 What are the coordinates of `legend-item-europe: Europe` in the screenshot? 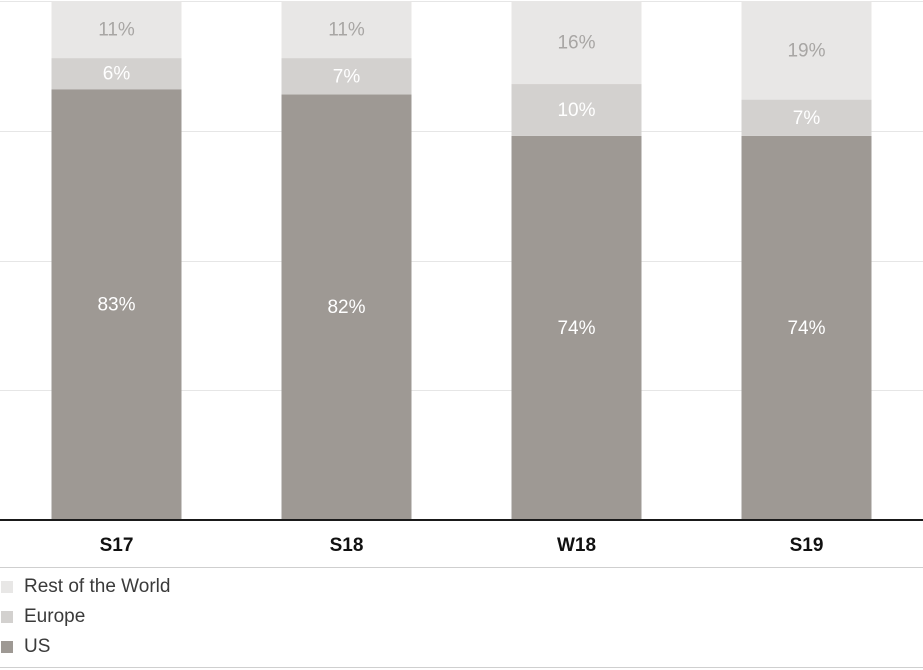 It's located at (461, 617).